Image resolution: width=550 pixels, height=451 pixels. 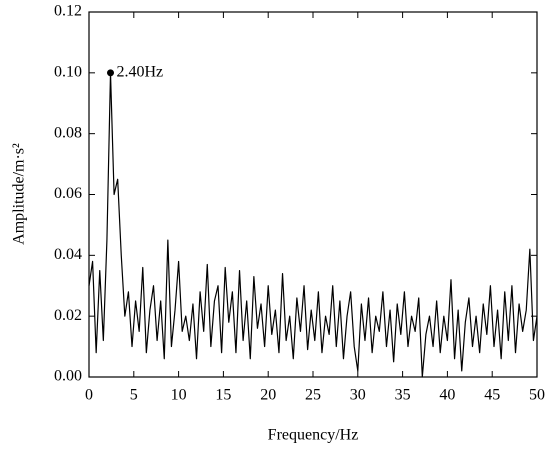 What do you see at coordinates (68, 11) in the screenshot?
I see `y-tick-label: 0.12` at bounding box center [68, 11].